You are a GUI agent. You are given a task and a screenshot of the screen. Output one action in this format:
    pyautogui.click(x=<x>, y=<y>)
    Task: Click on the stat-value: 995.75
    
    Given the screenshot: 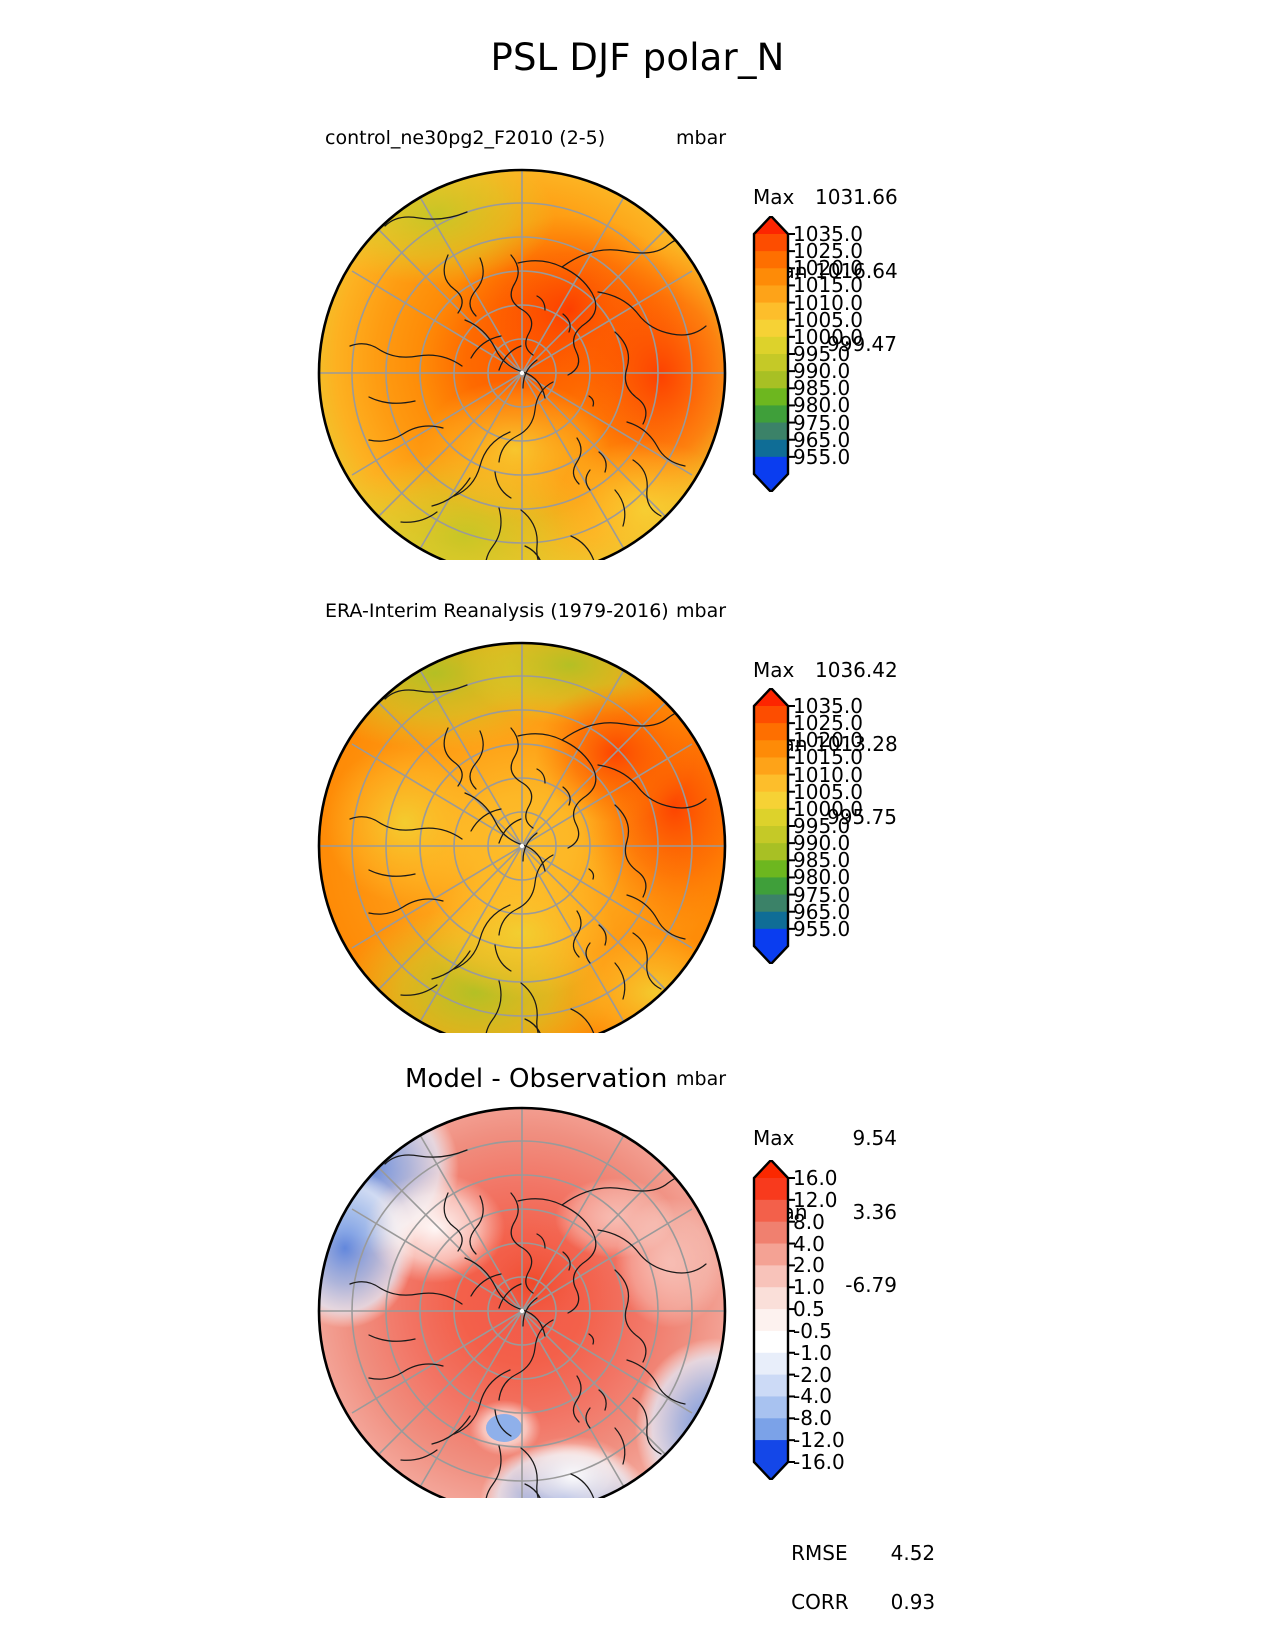 What is the action you would take?
    pyautogui.click(x=862, y=817)
    